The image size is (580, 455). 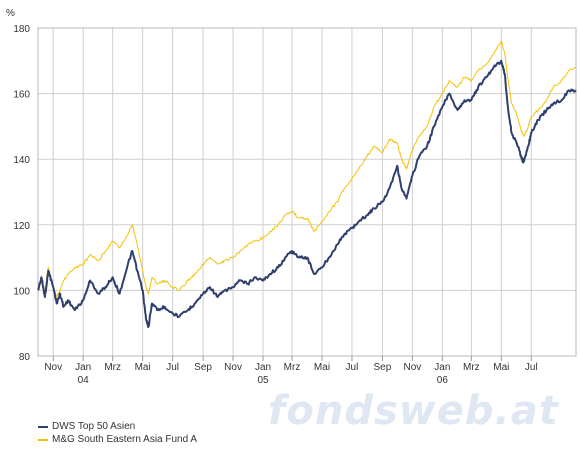 What do you see at coordinates (94, 426) in the screenshot?
I see `legend-label-dws: DWS Top 50 Asien` at bounding box center [94, 426].